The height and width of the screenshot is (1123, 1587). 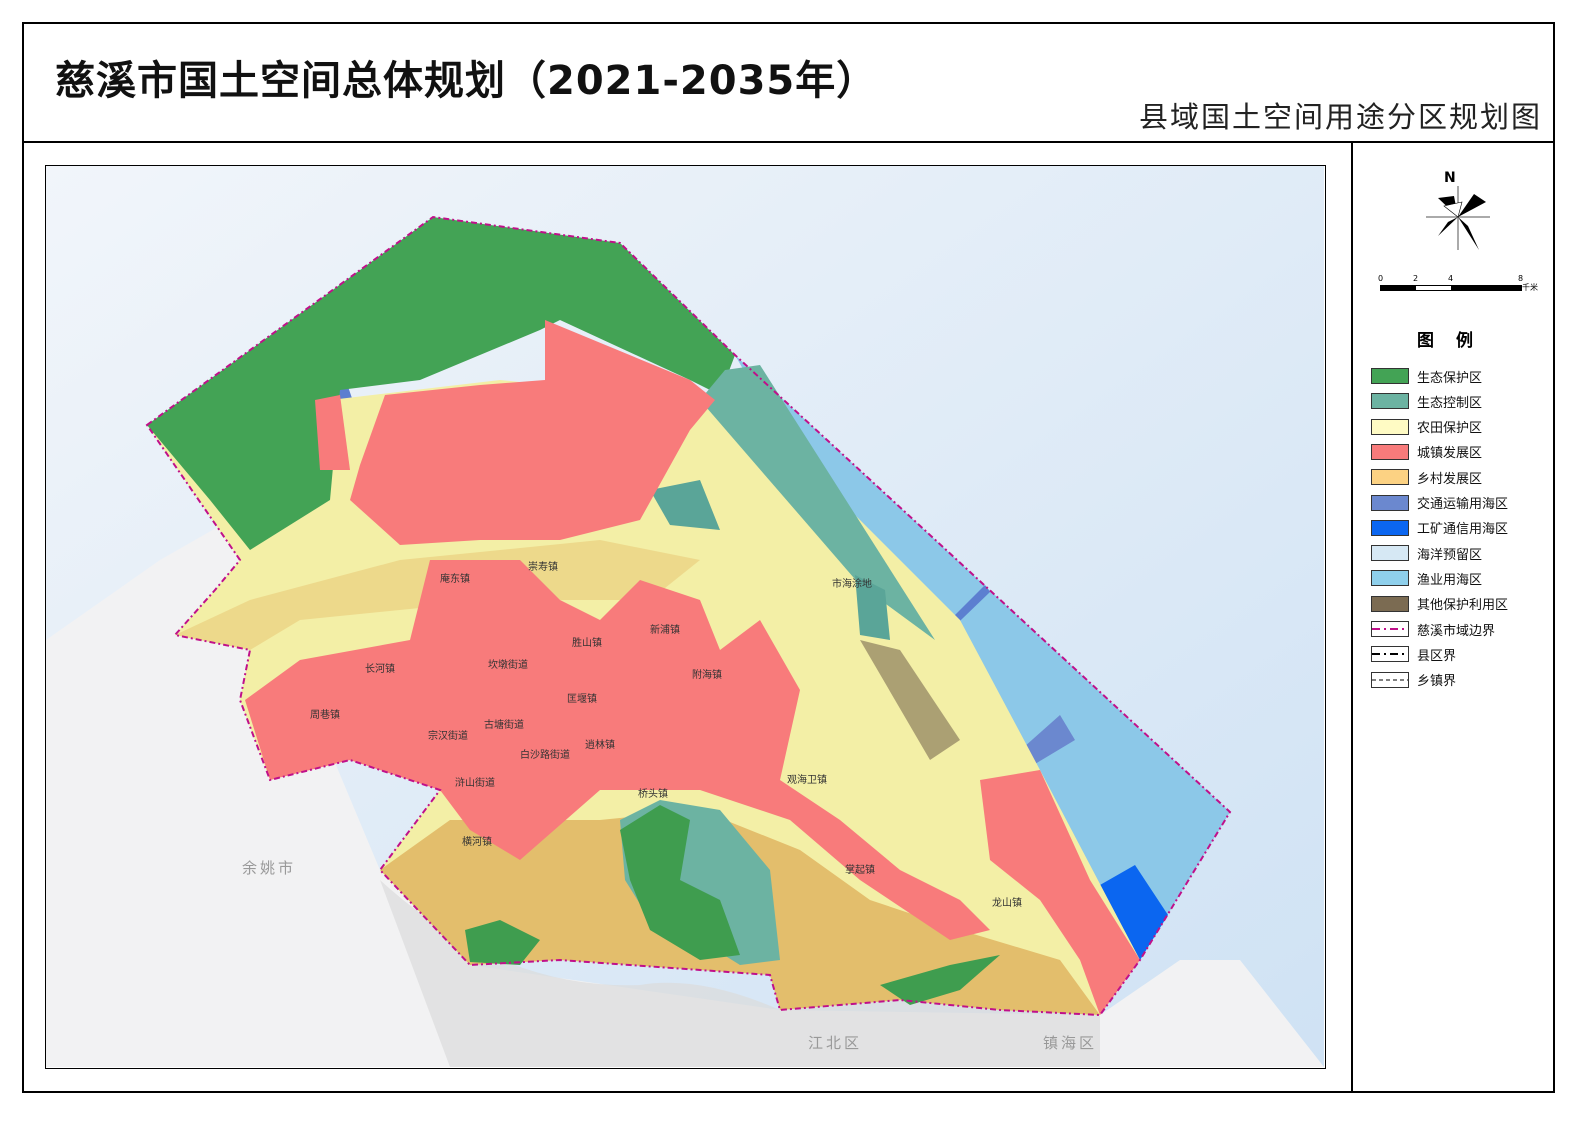 What do you see at coordinates (475, 782) in the screenshot?
I see `town-label: 浒山街道` at bounding box center [475, 782].